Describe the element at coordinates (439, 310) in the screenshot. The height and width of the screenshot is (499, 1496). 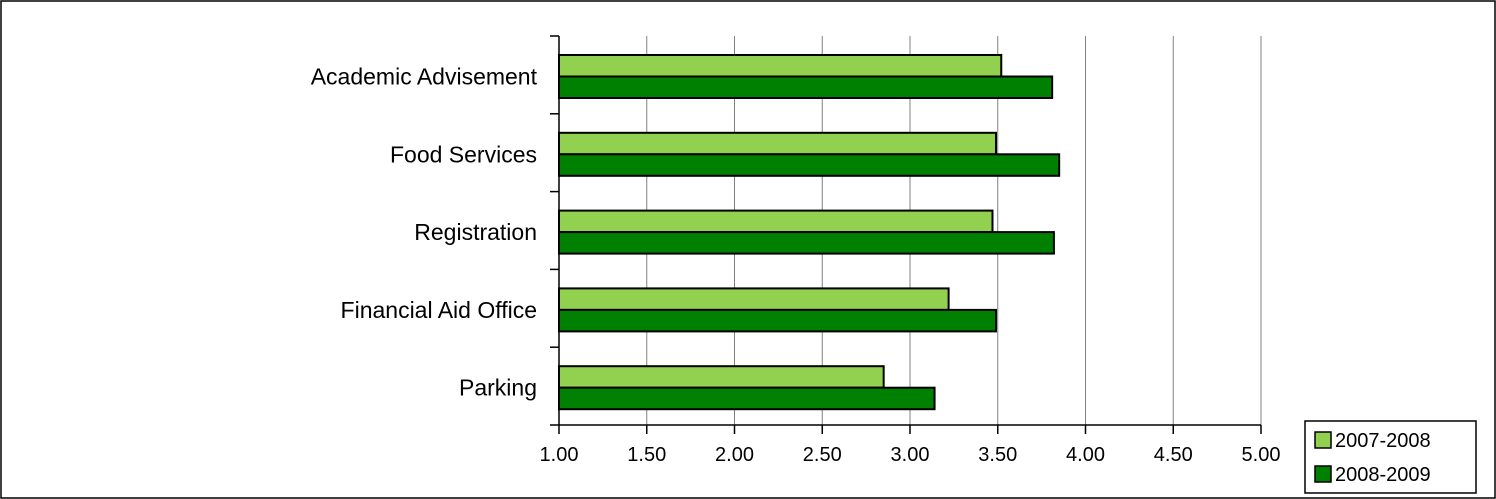
I see `category-label: Financial Aid Office` at that location.